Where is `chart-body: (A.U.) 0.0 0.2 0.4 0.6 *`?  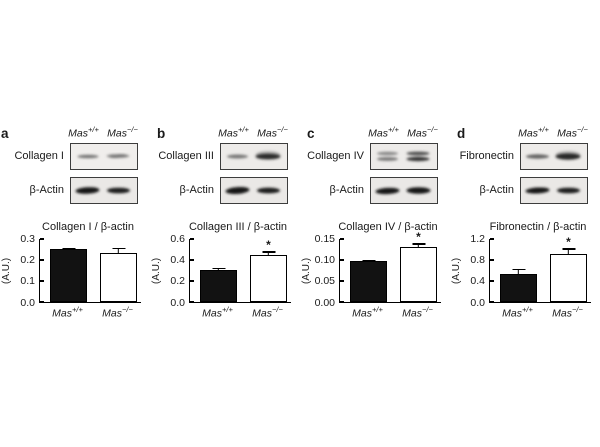
chart-body: (A.U.) 0.0 0.2 0.4 0.6 * is located at coordinates (225, 270).